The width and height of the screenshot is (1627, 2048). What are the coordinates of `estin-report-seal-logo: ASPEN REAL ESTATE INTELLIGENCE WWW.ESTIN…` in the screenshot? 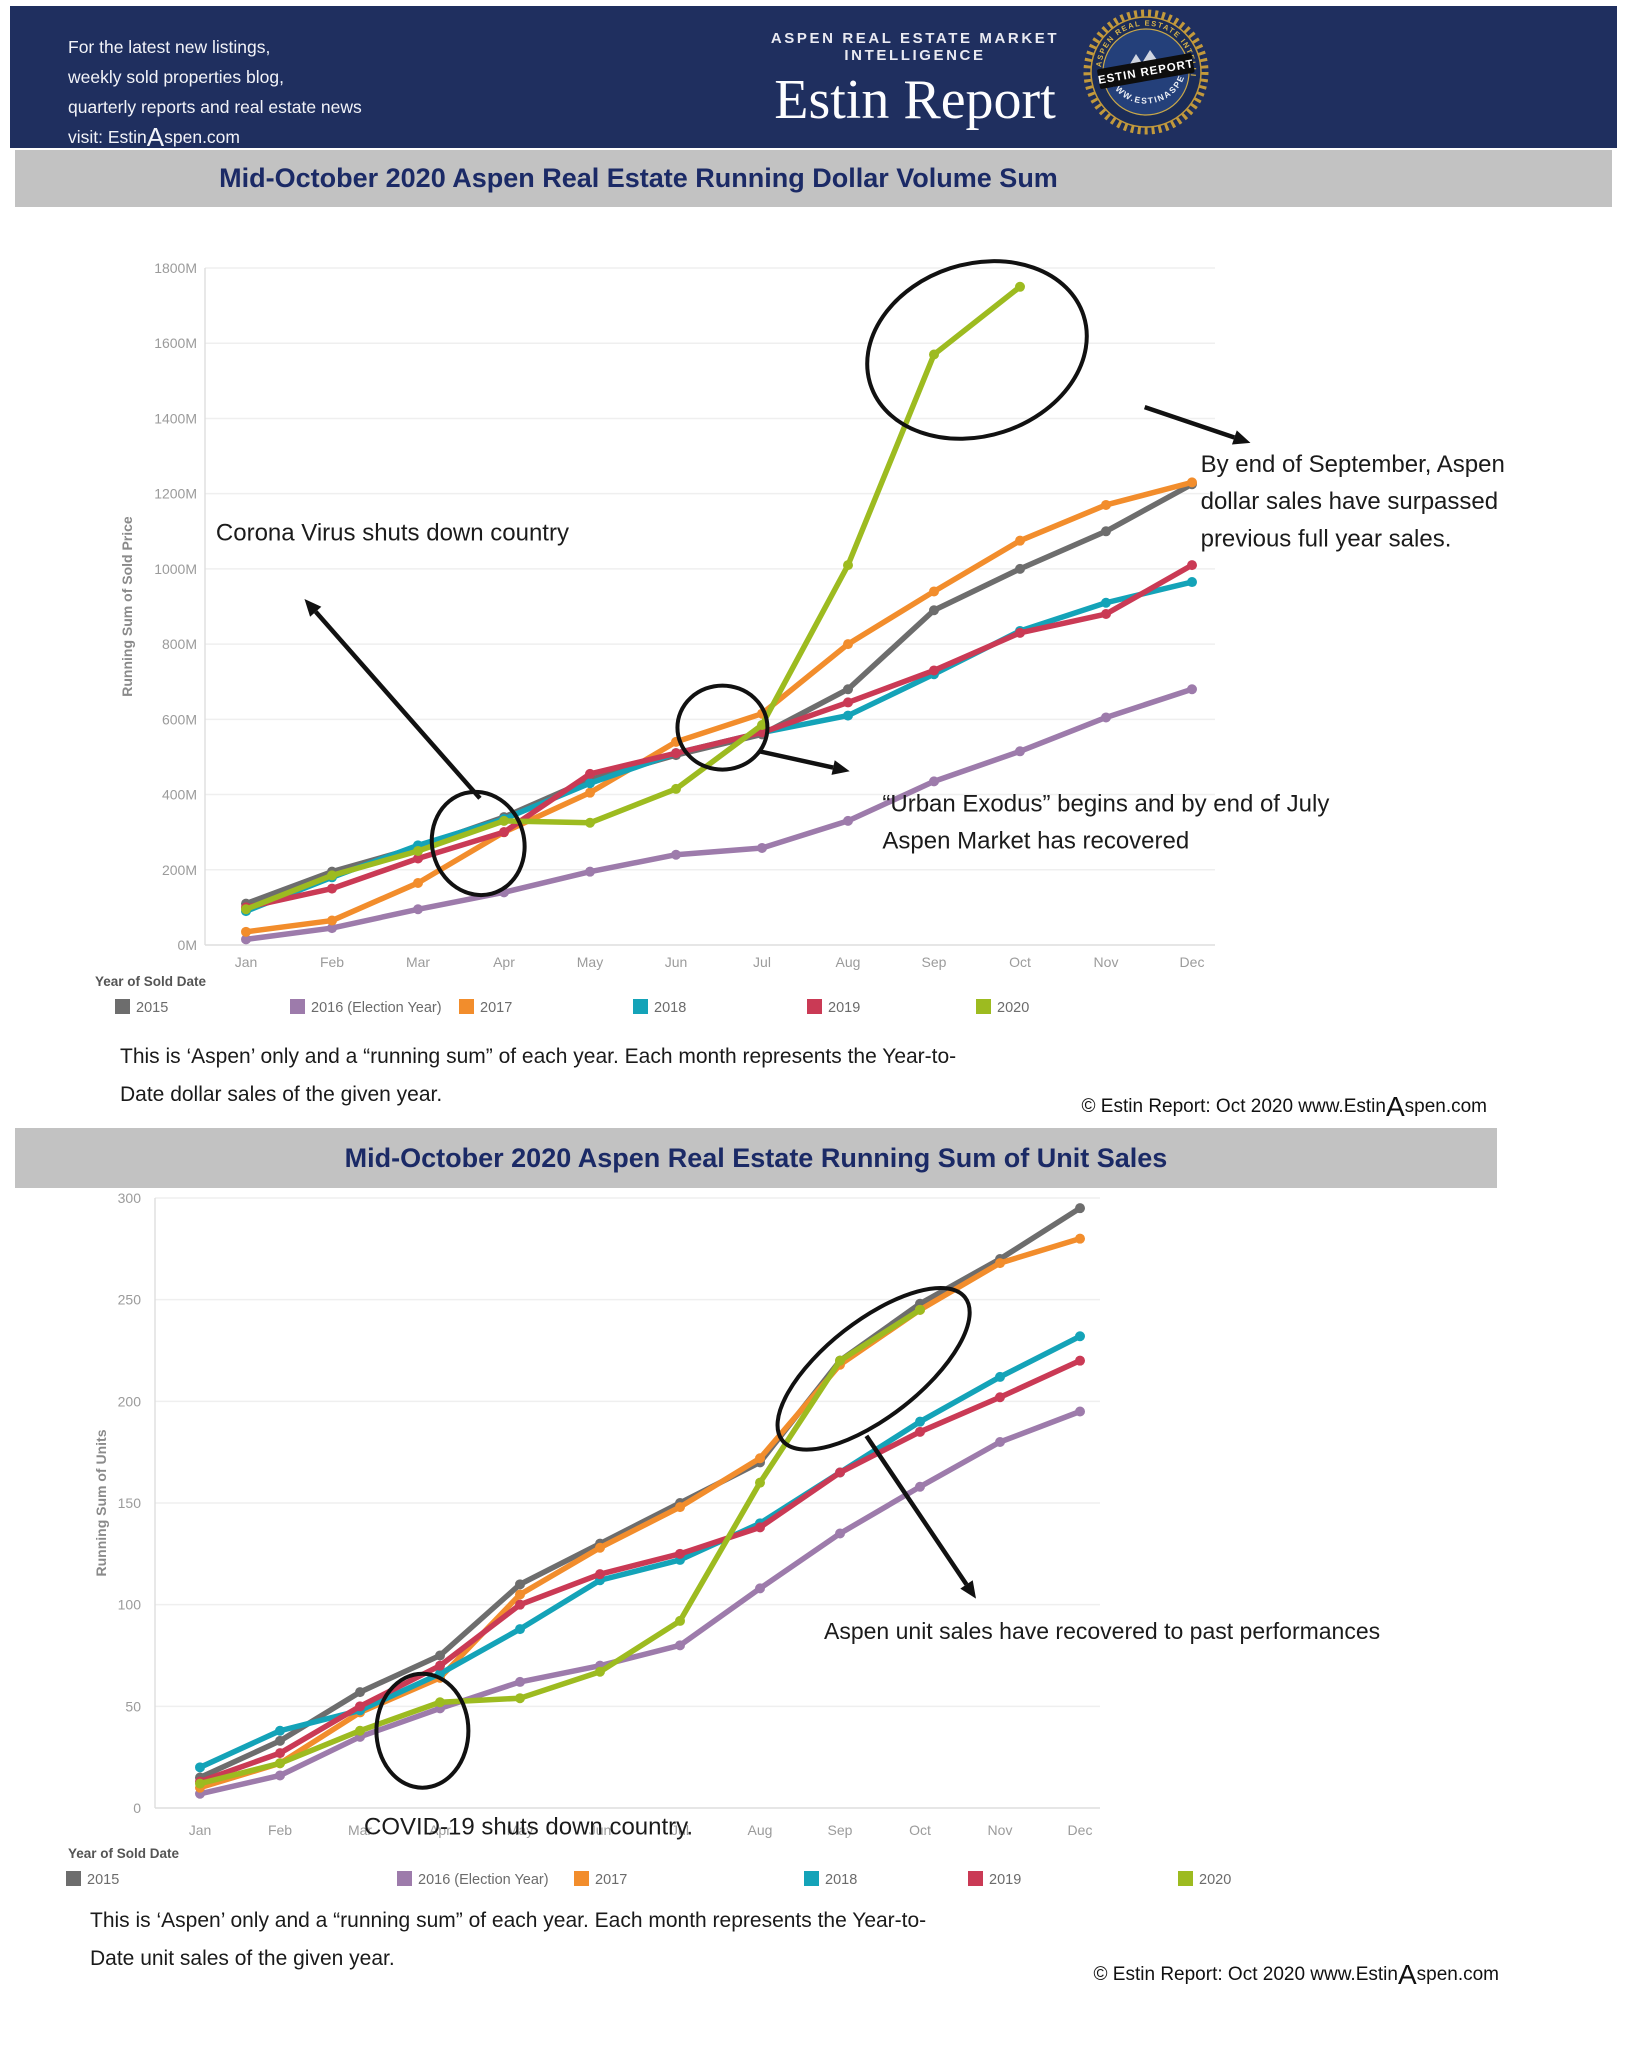 It's located at (1145, 71).